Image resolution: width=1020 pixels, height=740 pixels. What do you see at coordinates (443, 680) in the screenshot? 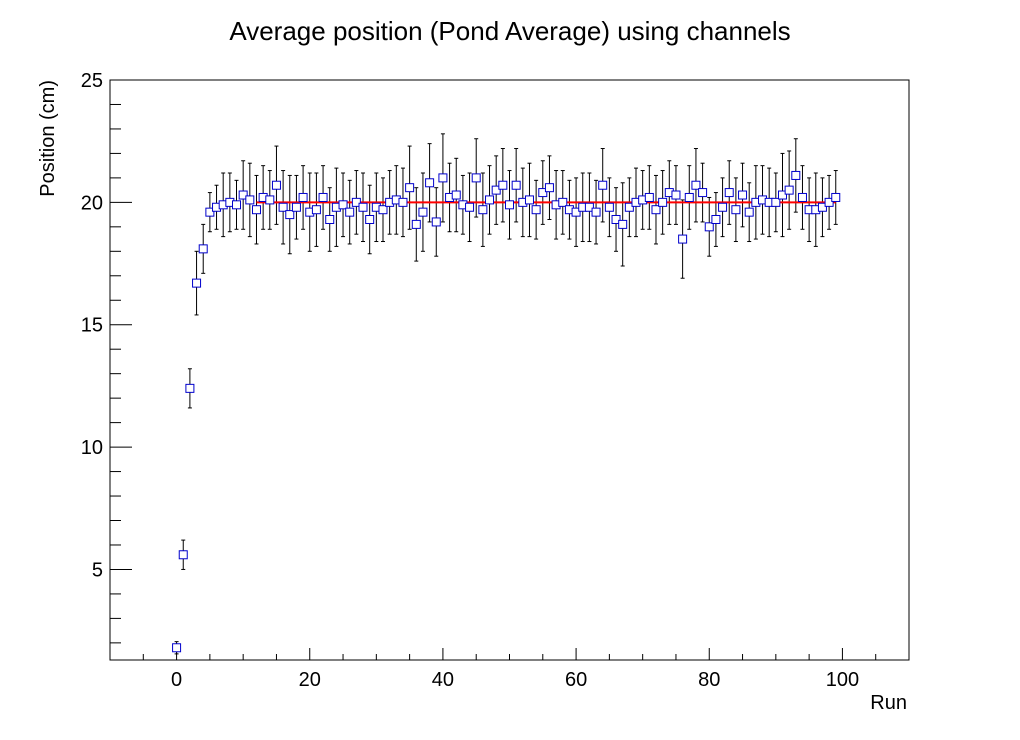
I see `x-tick-label: 40` at bounding box center [443, 680].